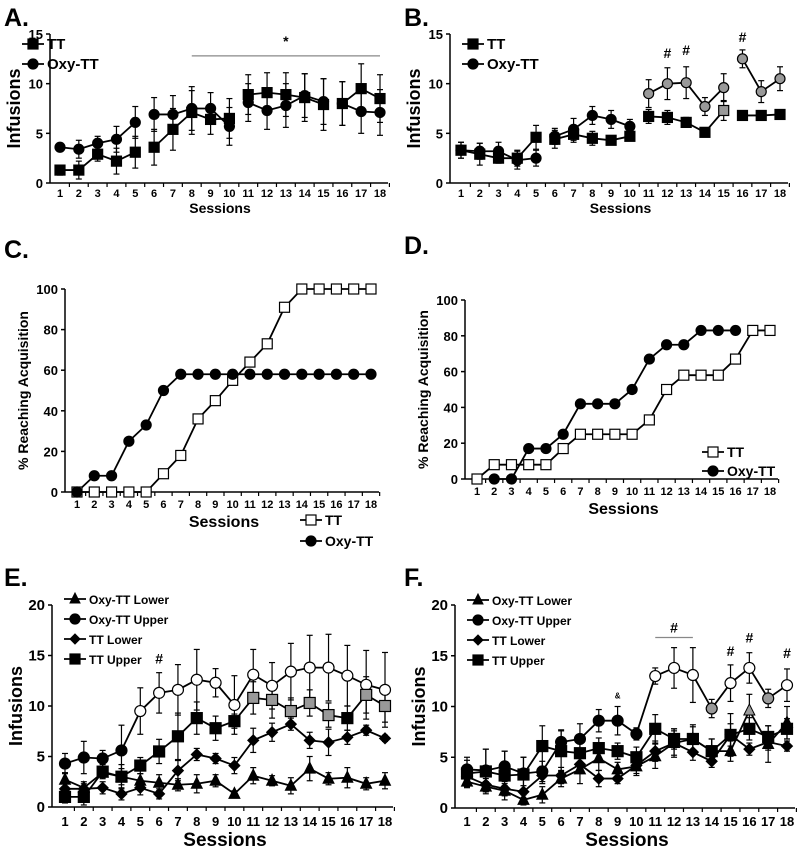 This screenshot has width=800, height=856. I want to click on x-tick-label: 1, so click(64, 821).